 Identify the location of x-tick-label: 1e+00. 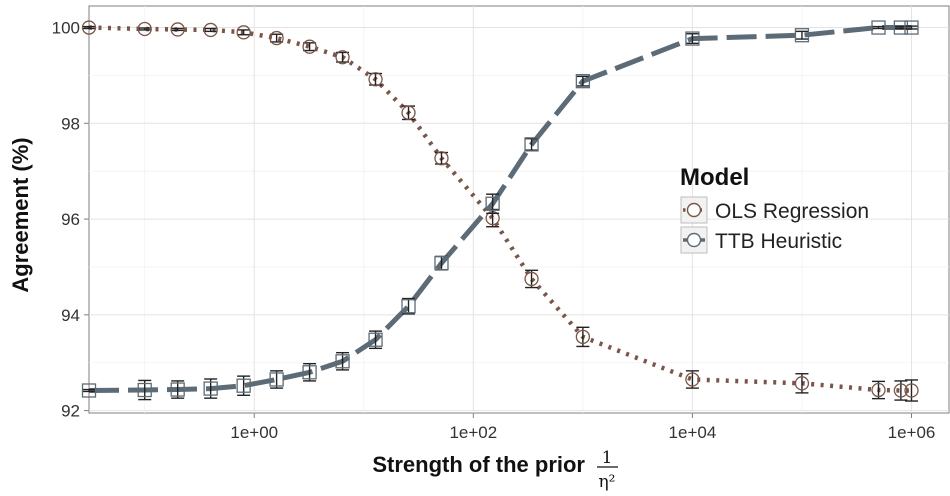
(254, 432).